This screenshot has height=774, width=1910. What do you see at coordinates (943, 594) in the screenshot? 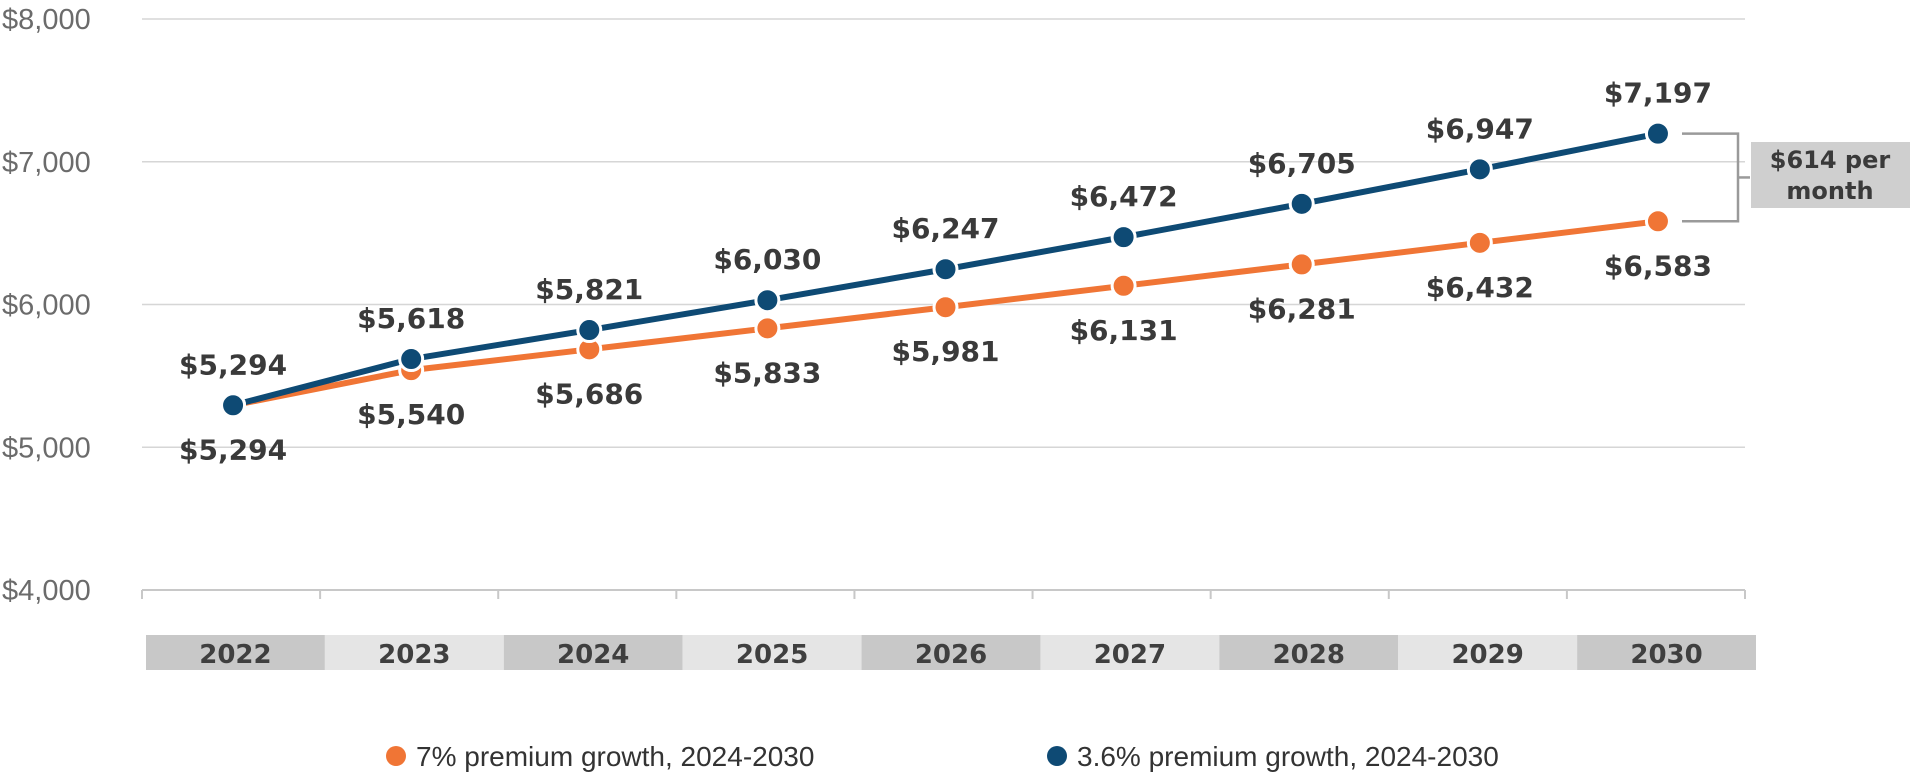
I see `x-axis` at bounding box center [943, 594].